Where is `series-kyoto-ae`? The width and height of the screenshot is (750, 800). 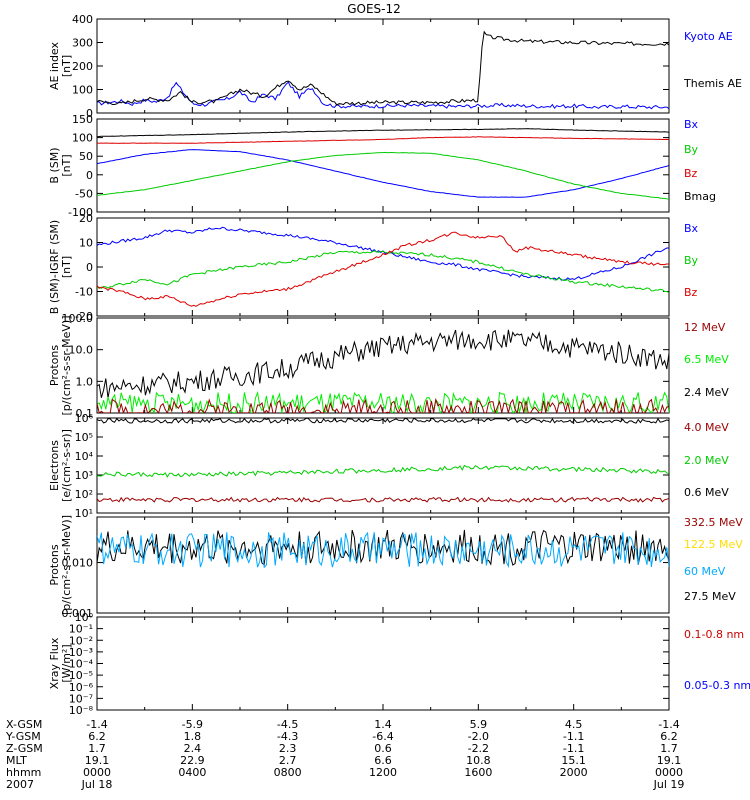 series-kyoto-ae is located at coordinates (383, 95).